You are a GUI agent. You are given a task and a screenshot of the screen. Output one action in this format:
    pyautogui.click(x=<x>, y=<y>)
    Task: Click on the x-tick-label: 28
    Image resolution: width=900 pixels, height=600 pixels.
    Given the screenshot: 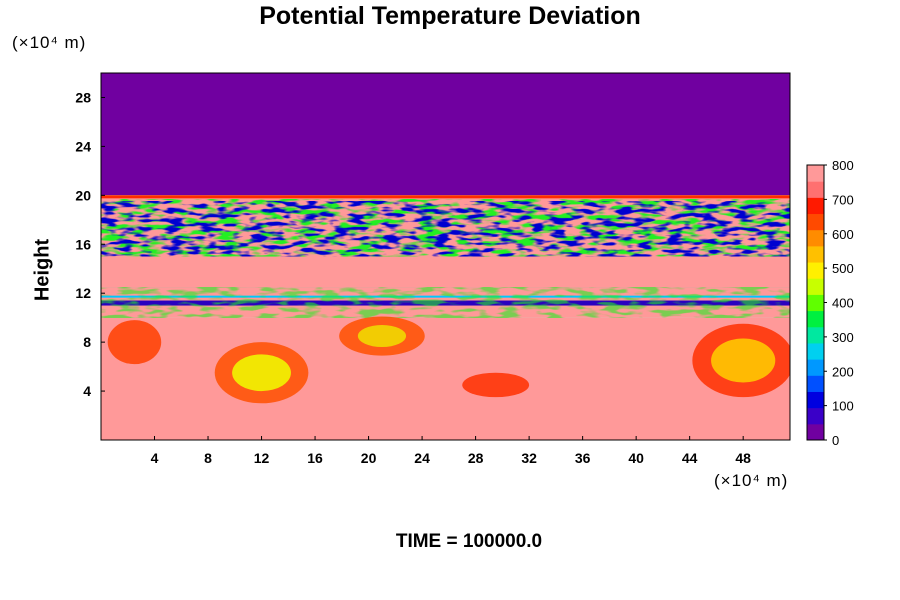 What is the action you would take?
    pyautogui.click(x=476, y=458)
    